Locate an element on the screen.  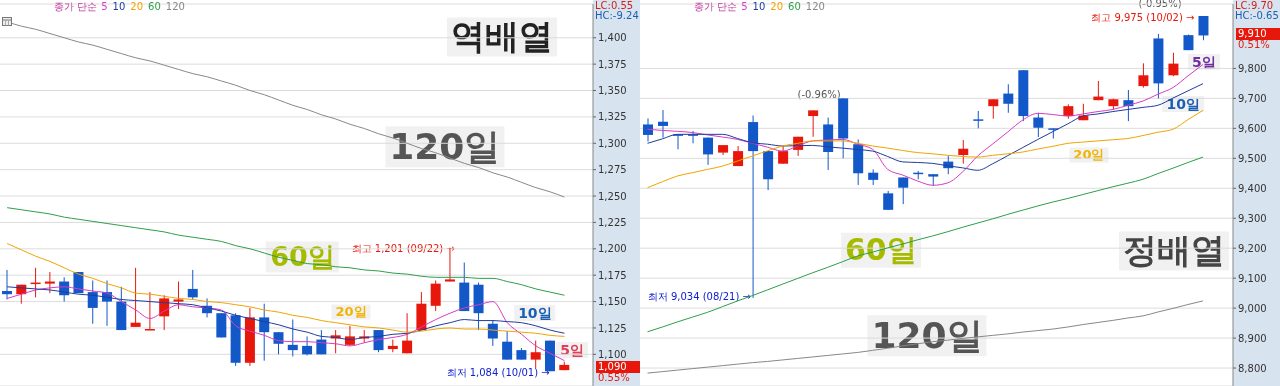
y-tick-label: 9,300 is located at coordinates (1252, 218).